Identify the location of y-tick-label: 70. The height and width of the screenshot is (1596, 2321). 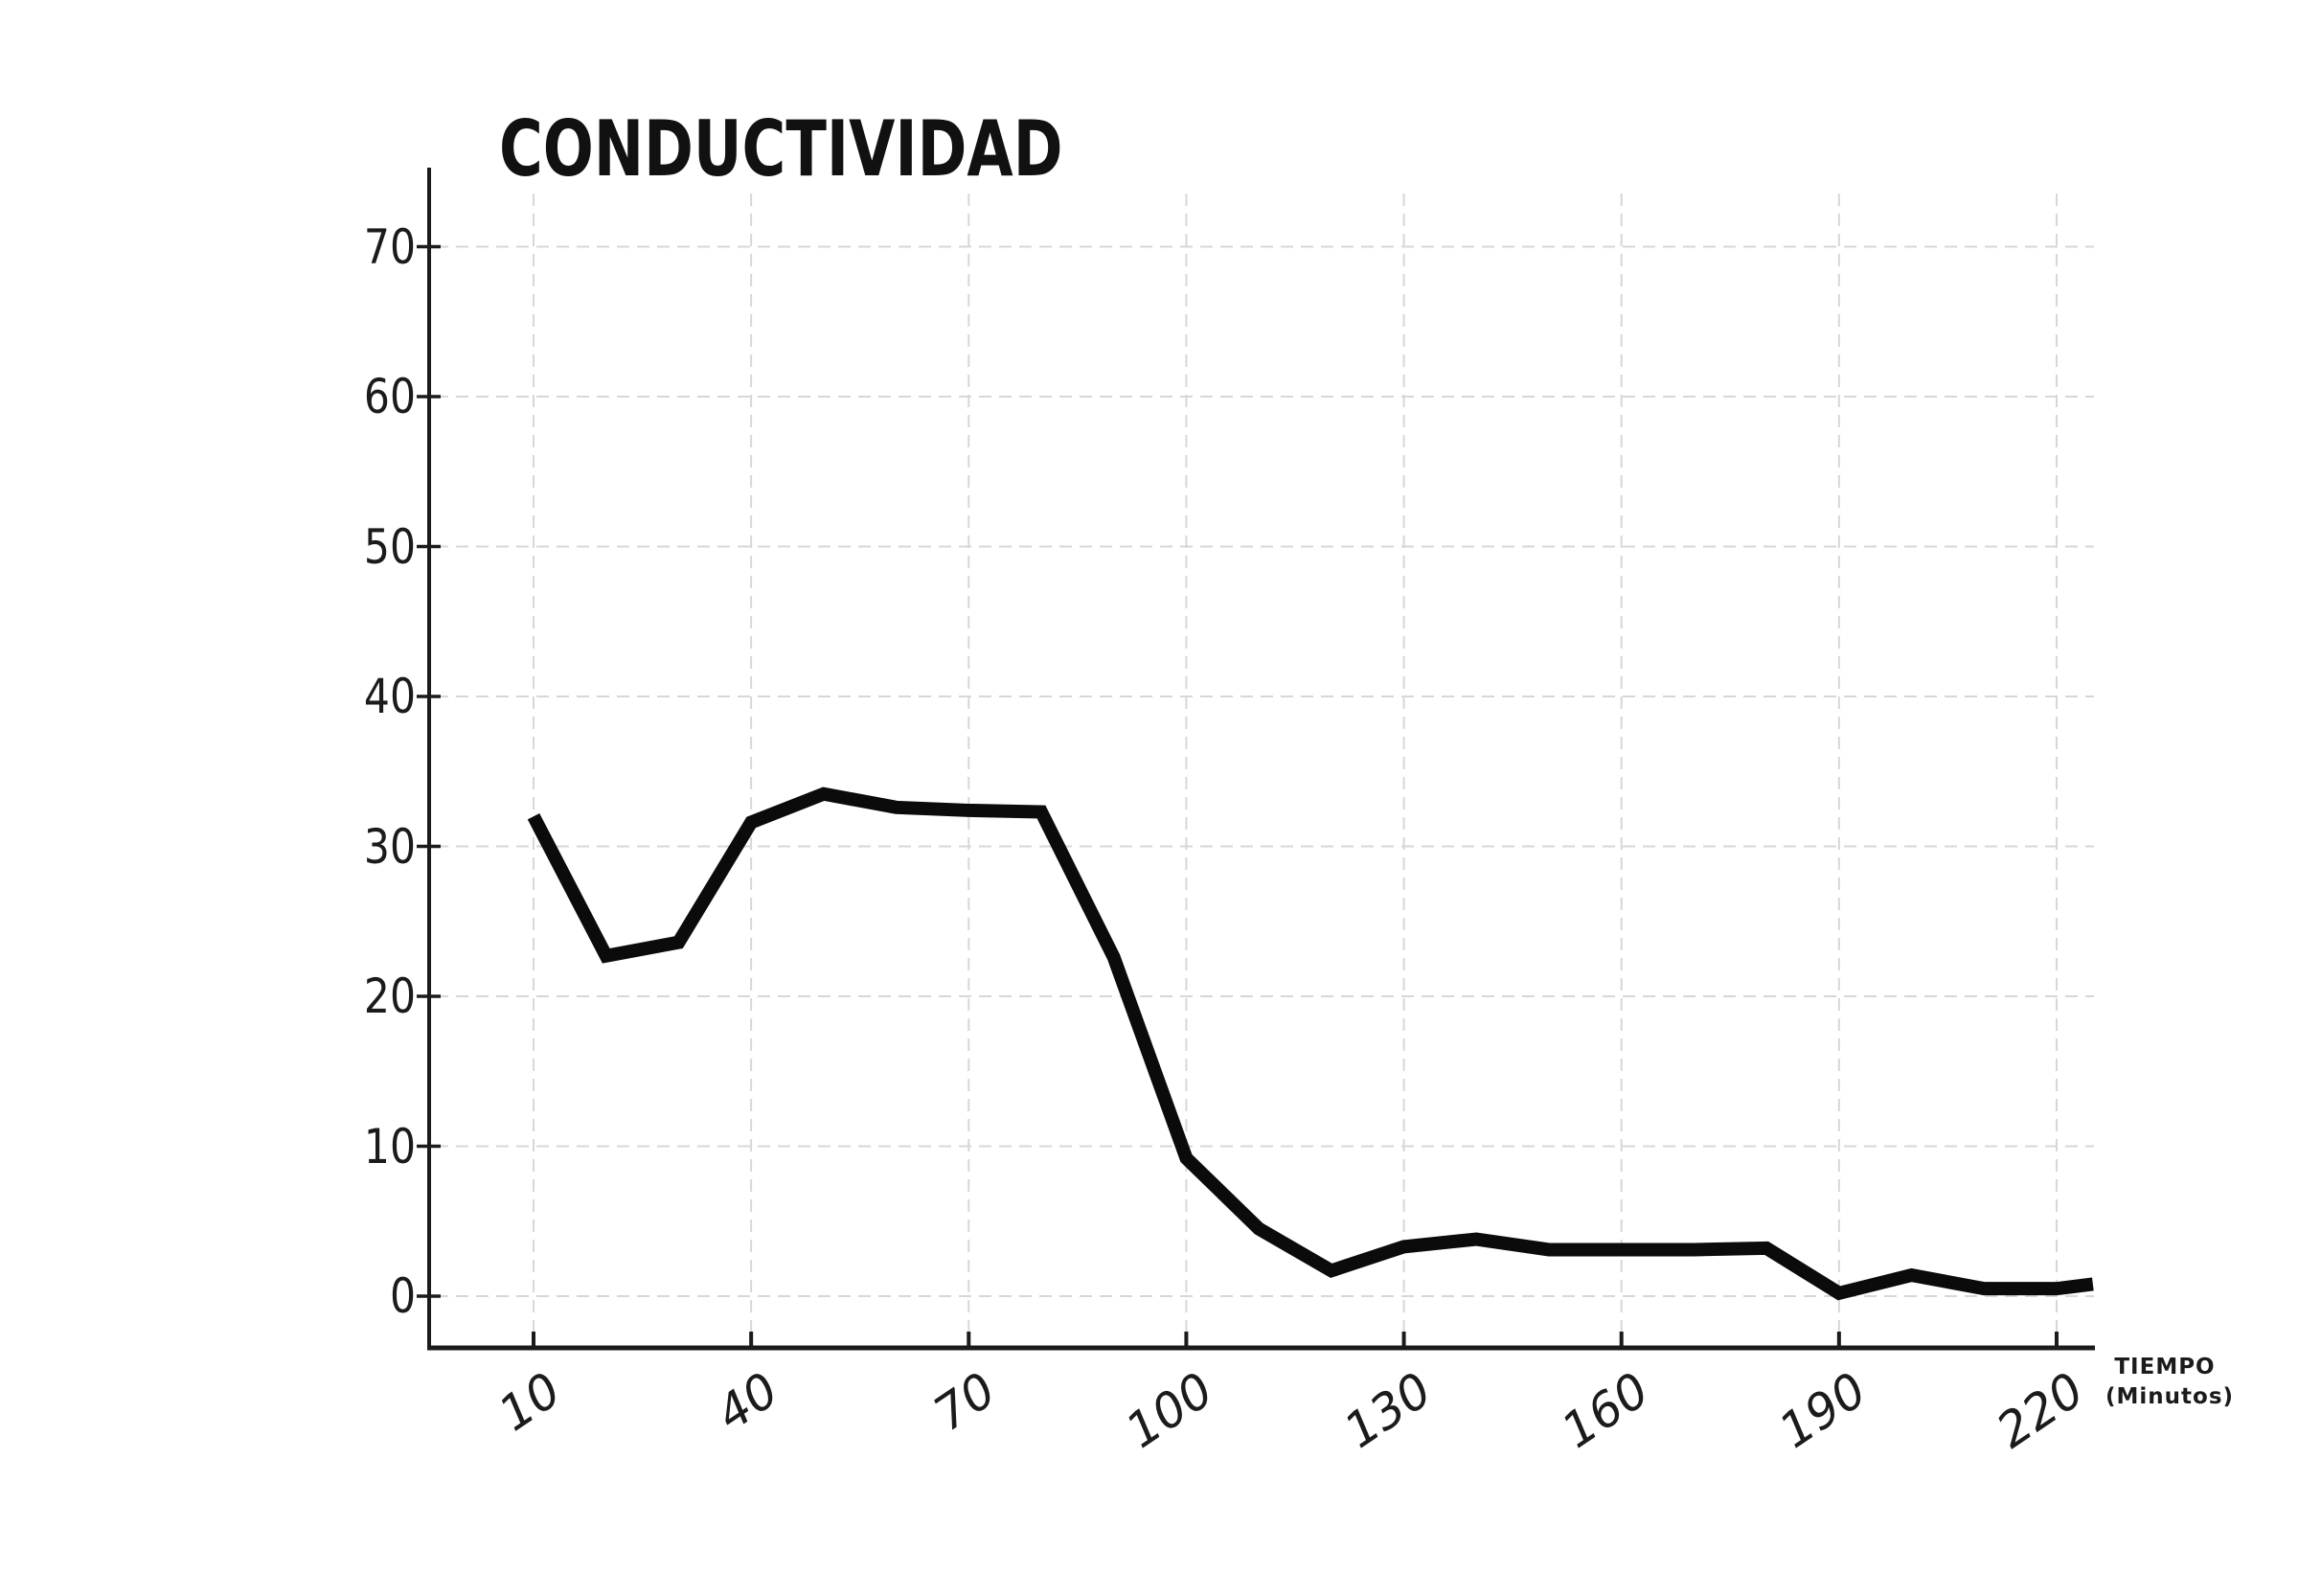
(390, 246).